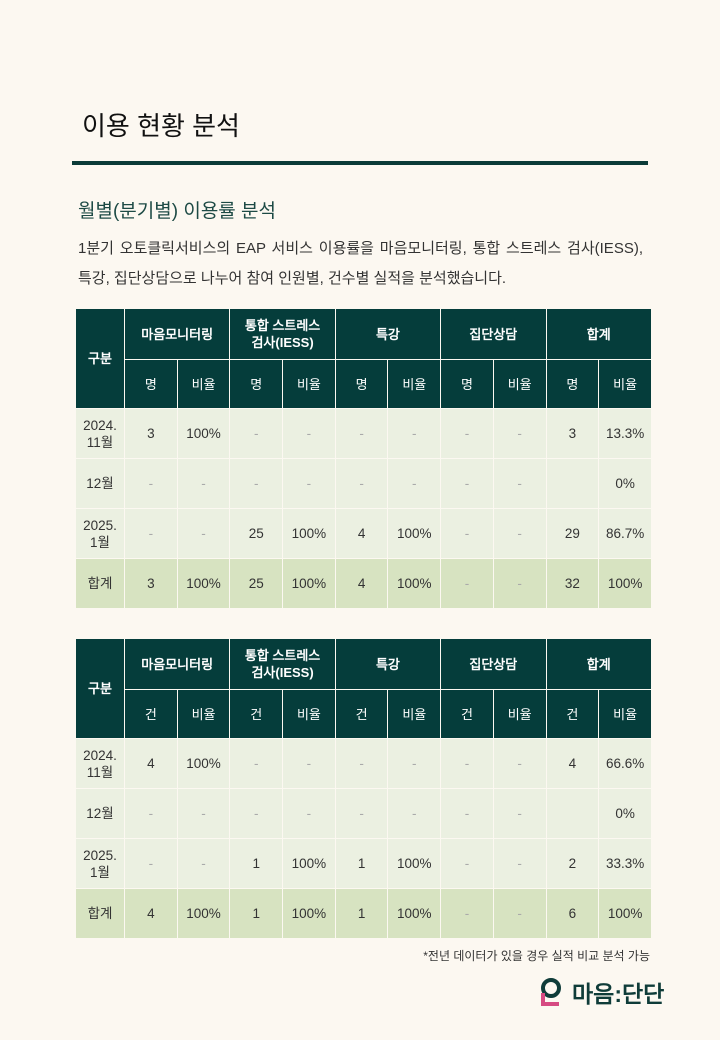  Describe the element at coordinates (625, 533) in the screenshot. I see `cell: 86.7%` at that location.